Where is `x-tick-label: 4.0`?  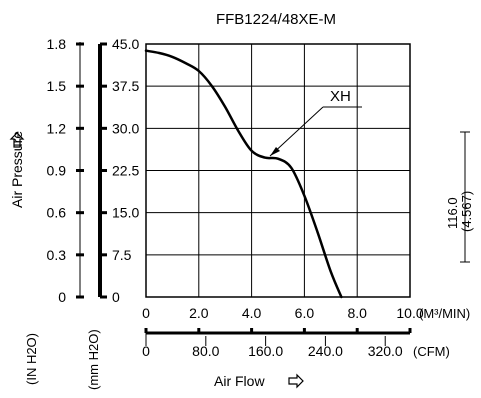
x-tick-label: 4.0 is located at coordinates (252, 313).